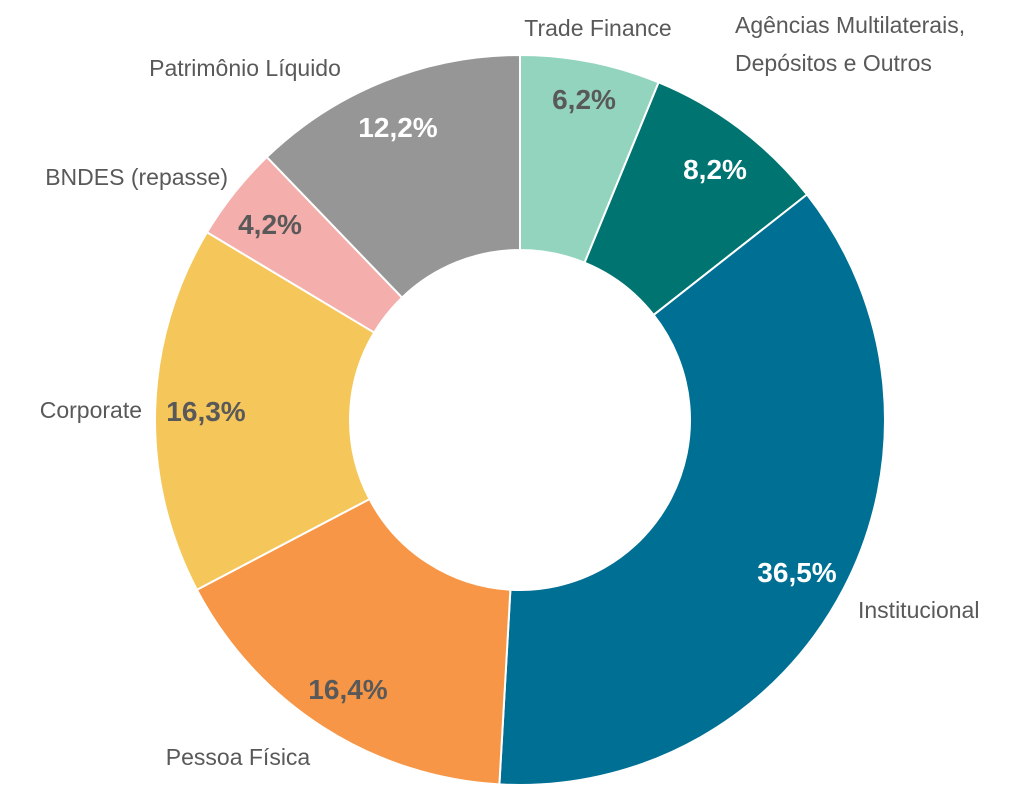 This screenshot has height=786, width=1020. I want to click on category-label: Pessoa Física, so click(238, 757).